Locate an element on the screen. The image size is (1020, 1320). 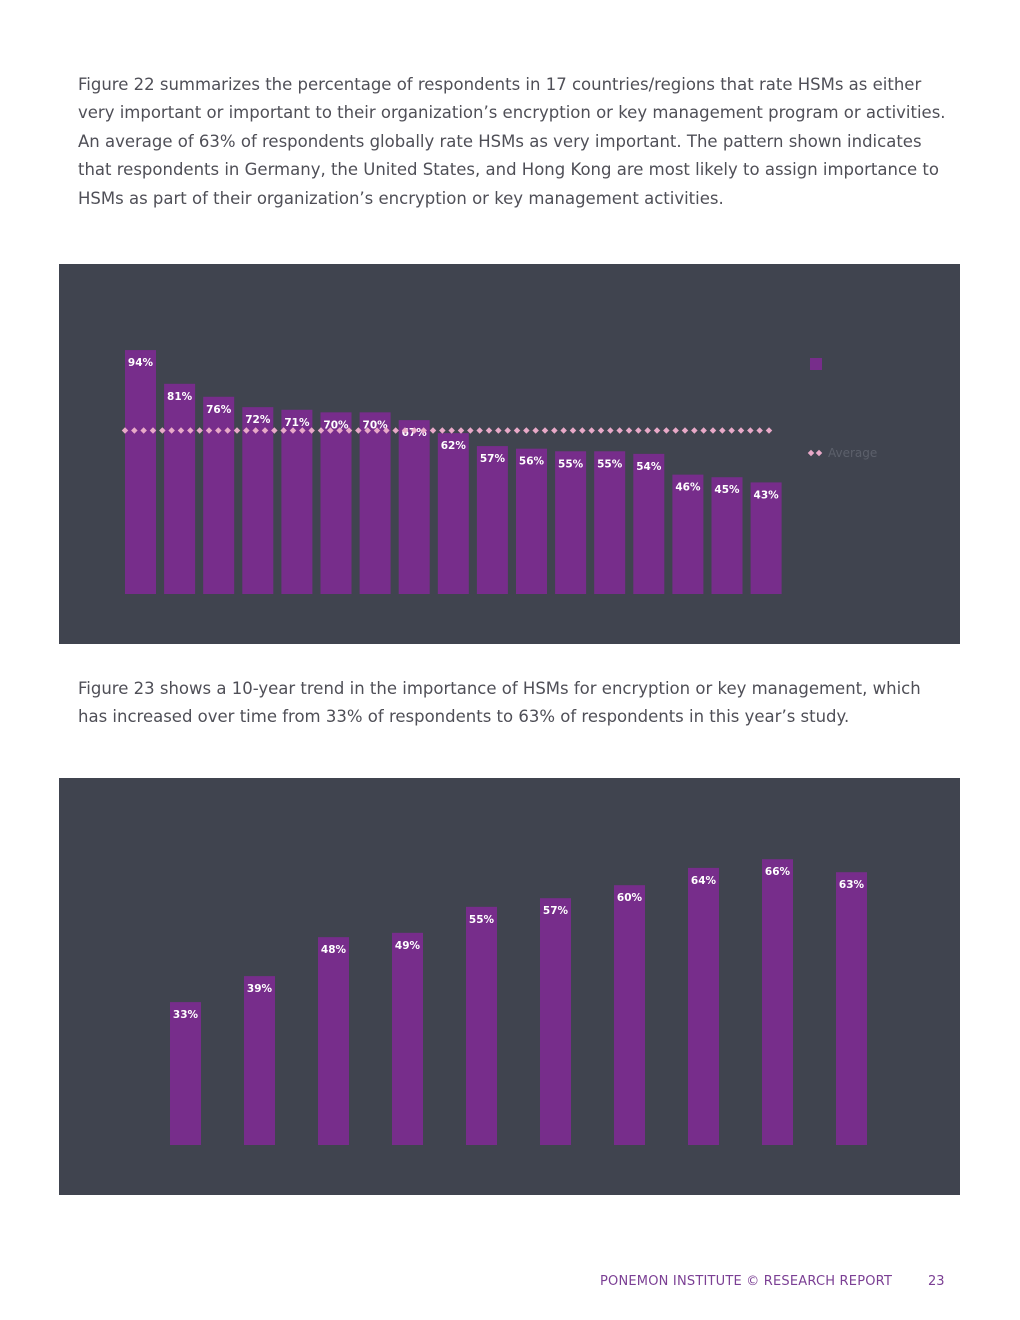
bar-value-label: 57% is located at coordinates (493, 459).